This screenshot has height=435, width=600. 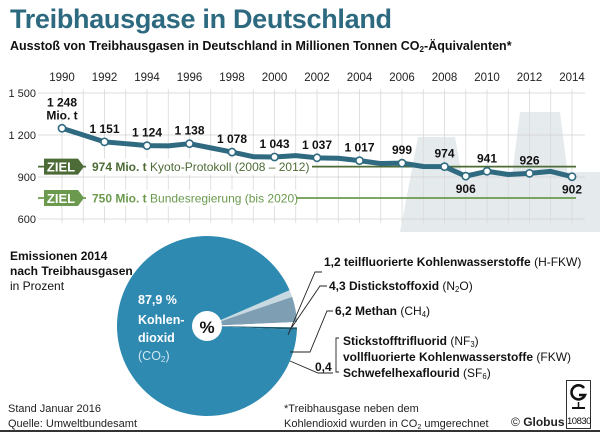 What do you see at coordinates (104, 129) in the screenshot?
I see `data-label: 1 151` at bounding box center [104, 129].